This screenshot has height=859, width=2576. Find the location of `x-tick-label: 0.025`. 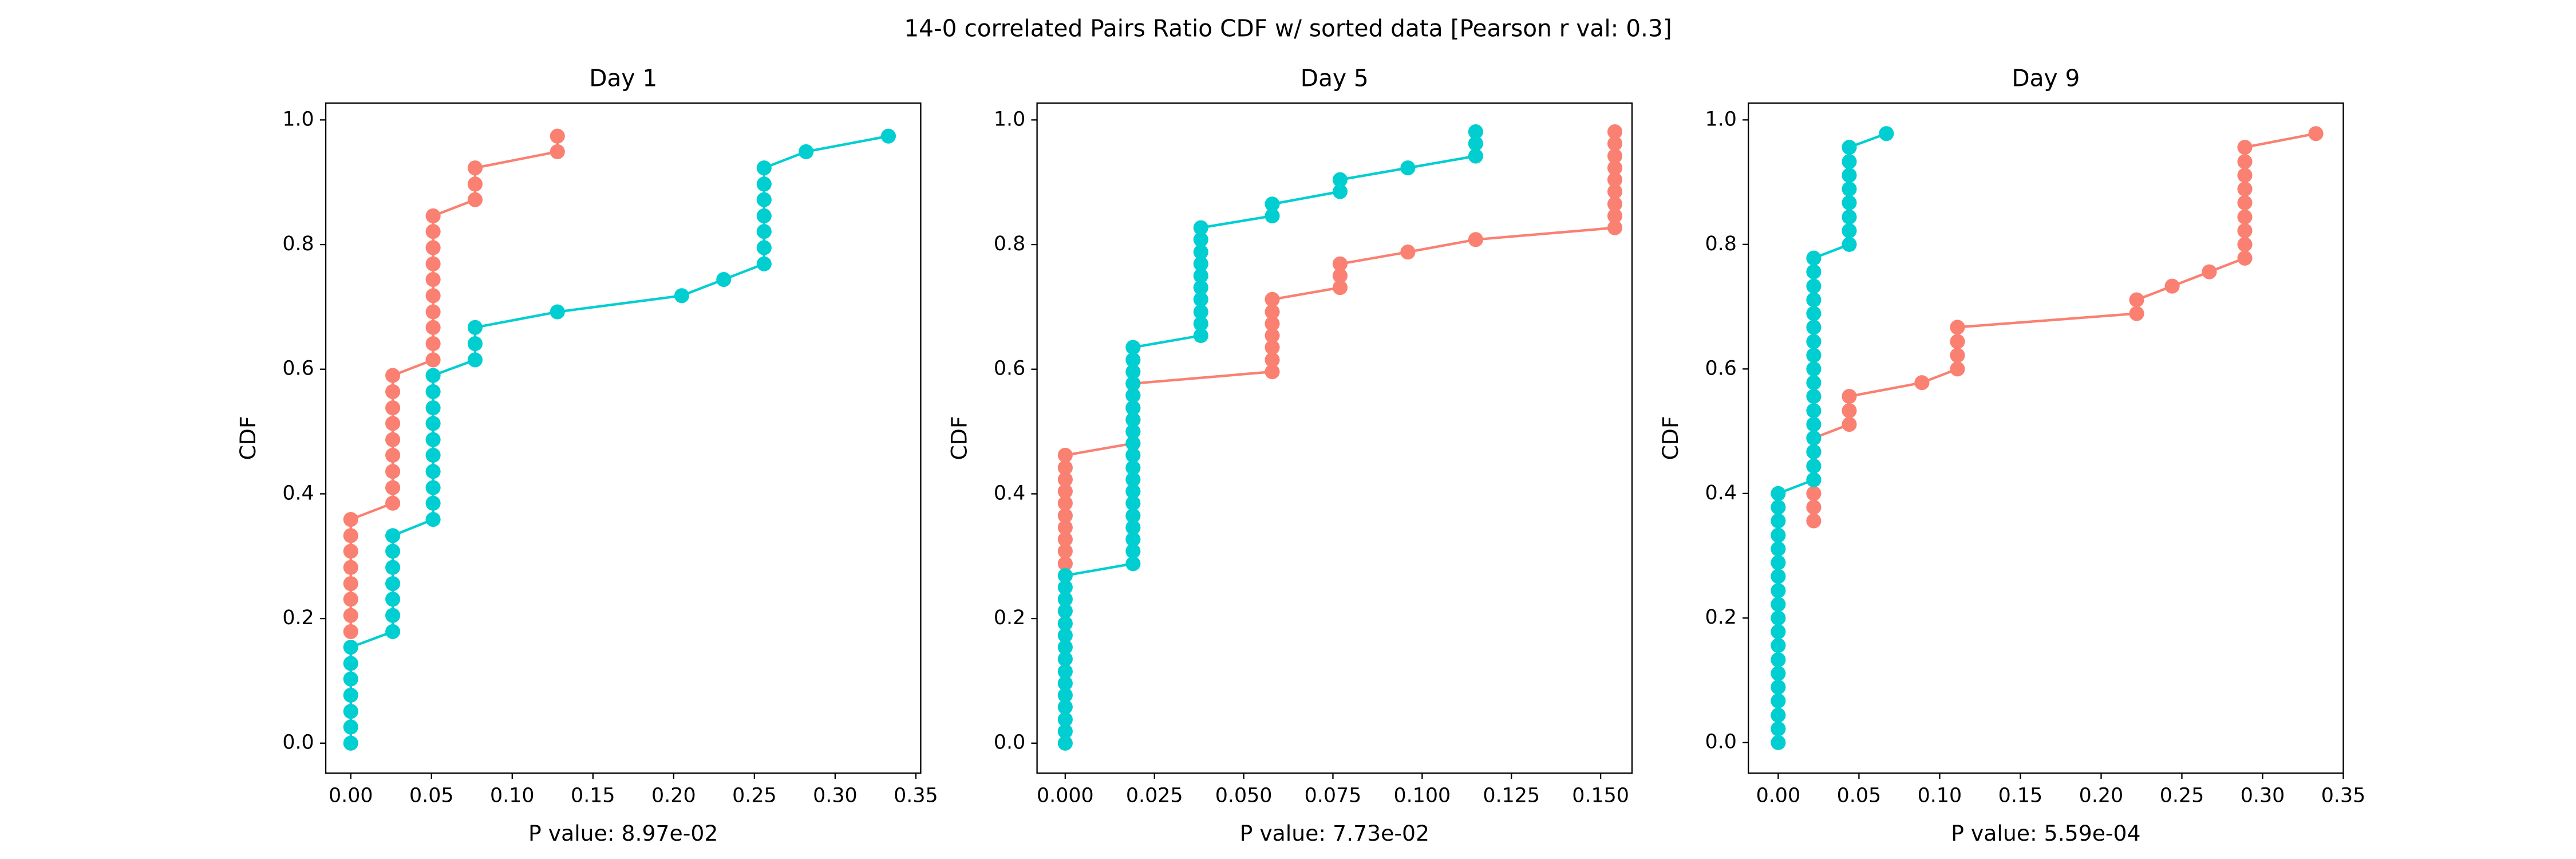

x-tick-label: 0.025 is located at coordinates (1154, 796).